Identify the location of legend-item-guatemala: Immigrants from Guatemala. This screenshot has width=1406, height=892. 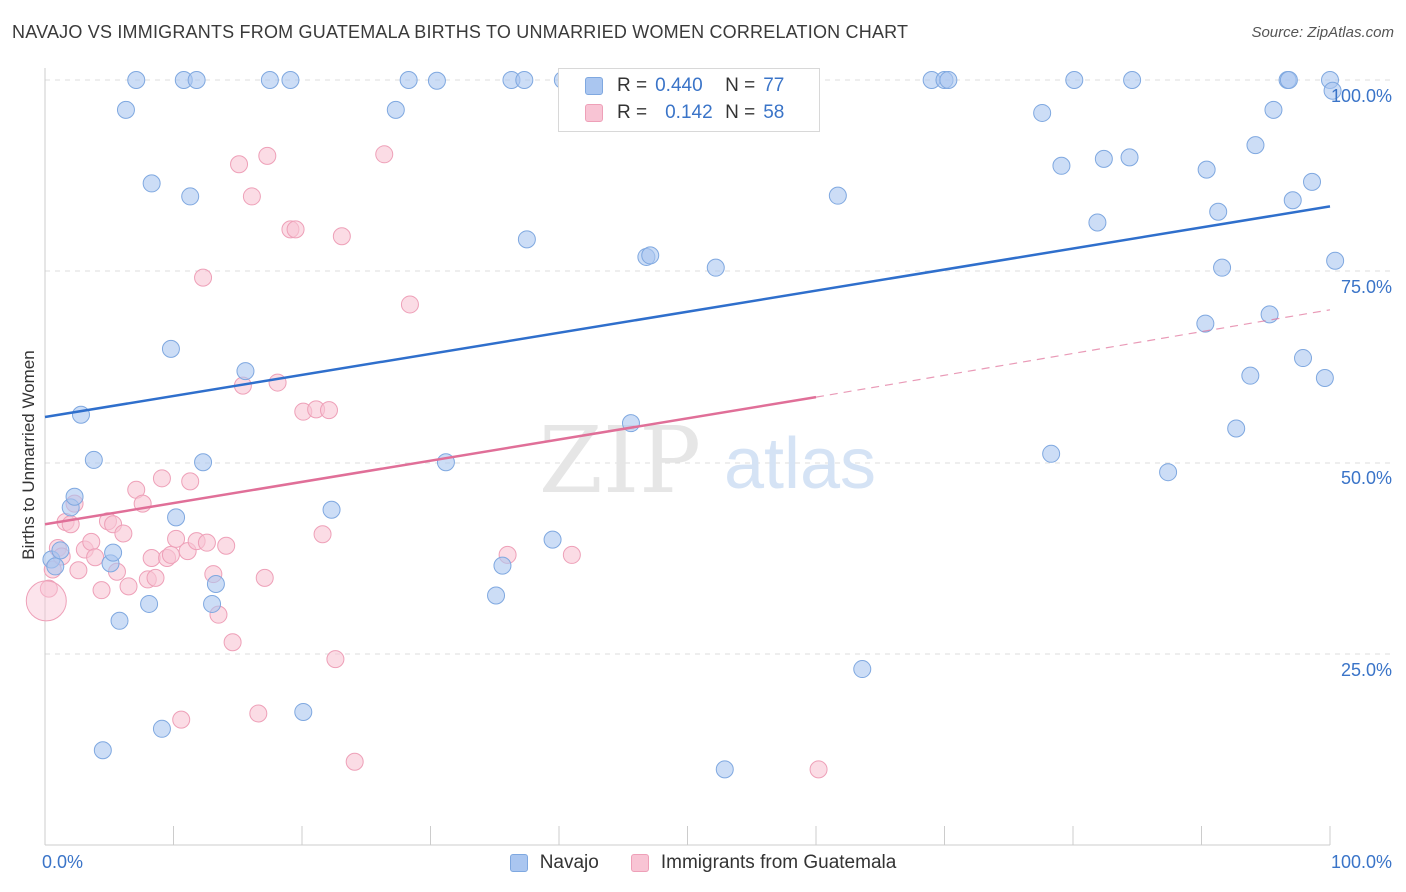
(763, 863).